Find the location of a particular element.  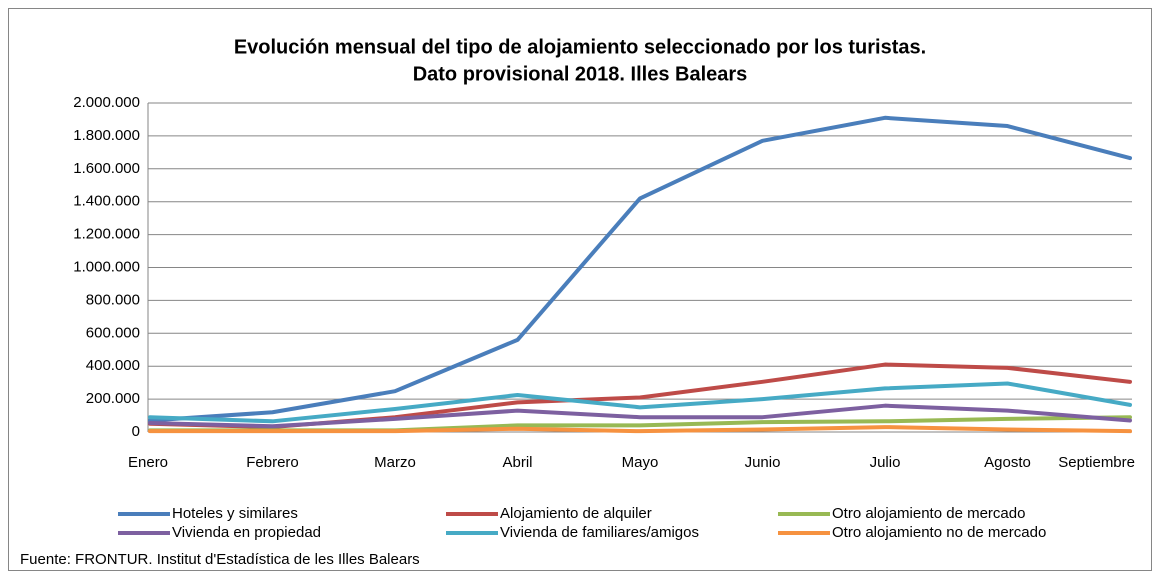

y-tick-label: 1.400.000 is located at coordinates (106, 201).